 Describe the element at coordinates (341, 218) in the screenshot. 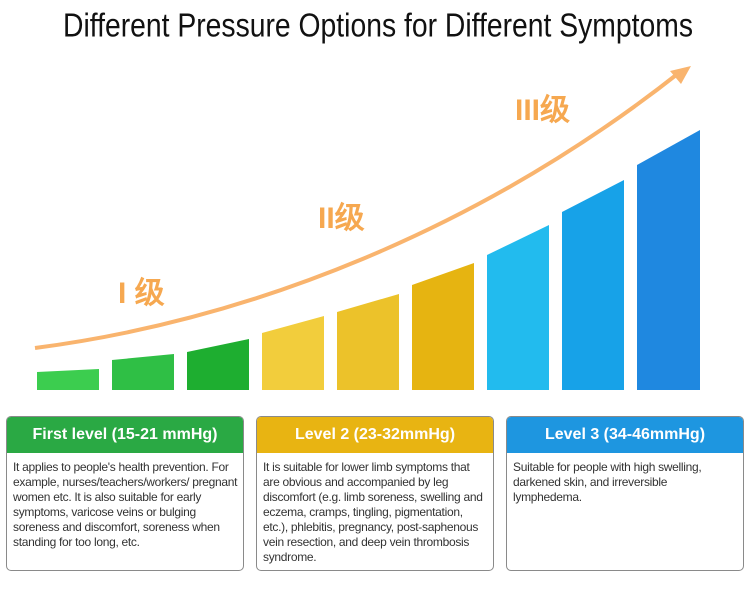

I see `level-mark: II级` at that location.